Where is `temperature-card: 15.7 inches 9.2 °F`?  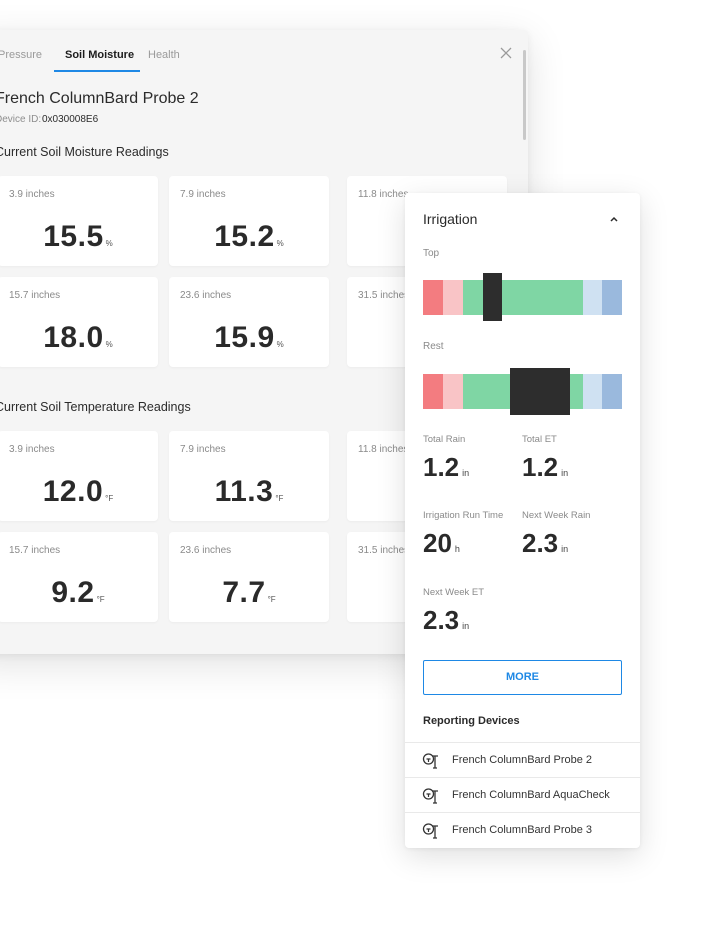 temperature-card: 15.7 inches 9.2 °F is located at coordinates (79, 577).